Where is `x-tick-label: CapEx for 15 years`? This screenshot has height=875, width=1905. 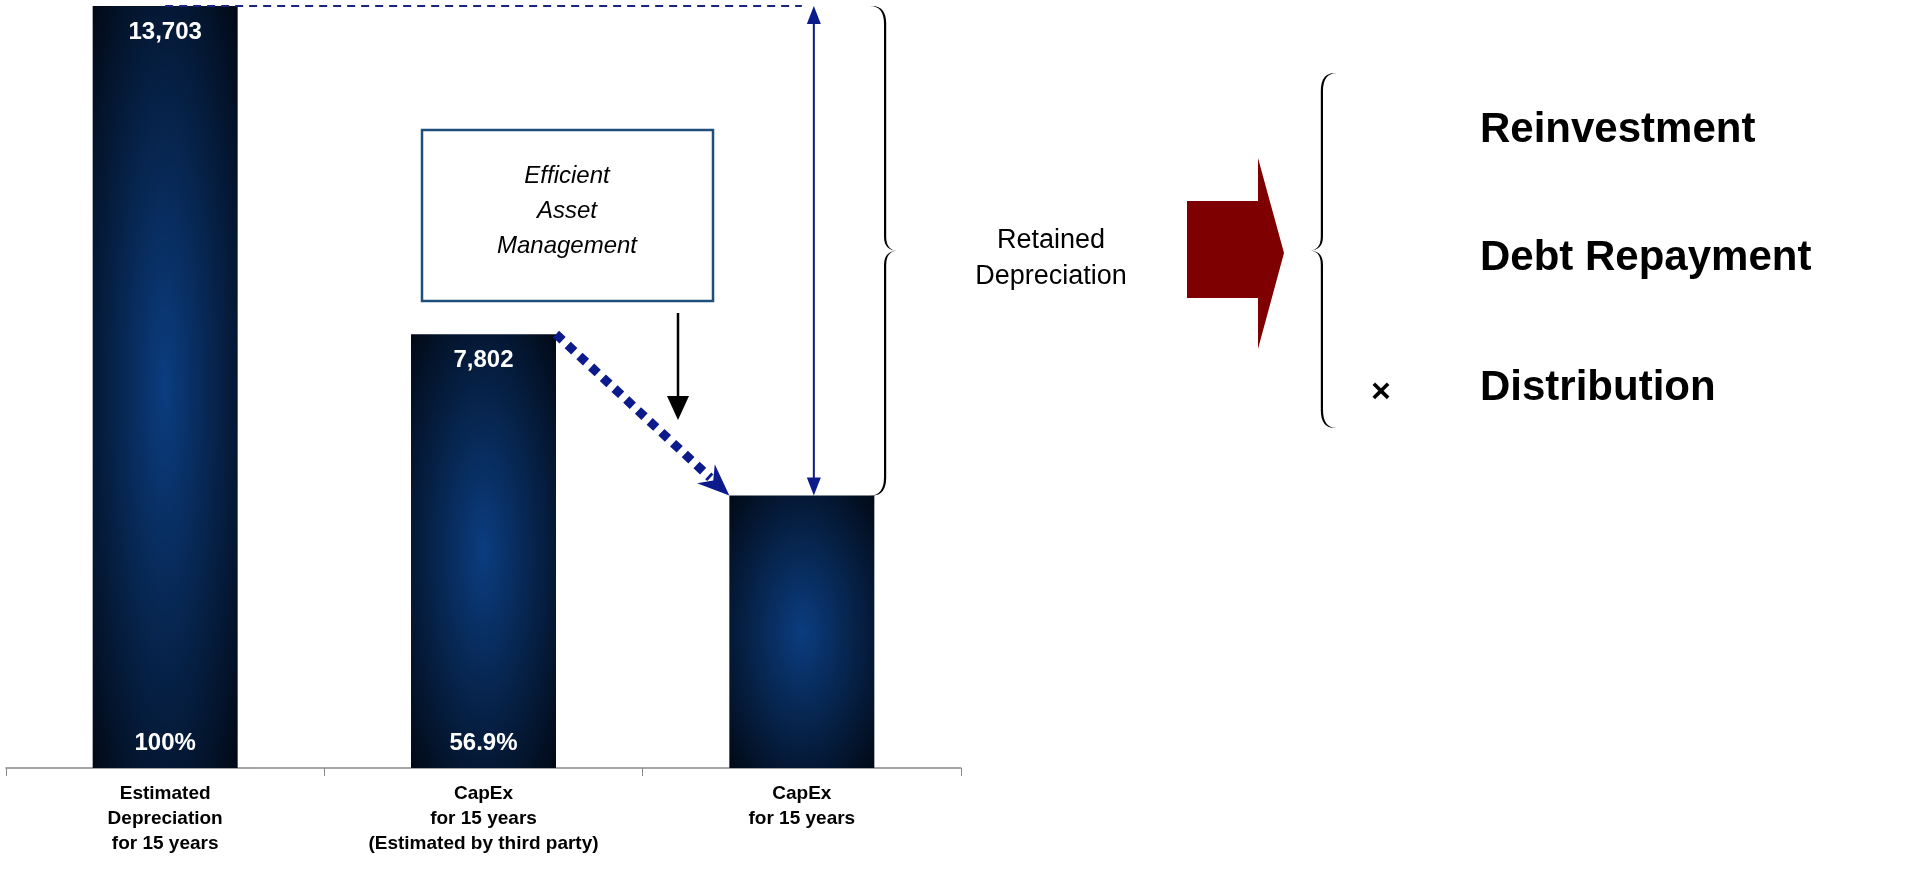 x-tick-label: CapEx for 15 years is located at coordinates (802, 805).